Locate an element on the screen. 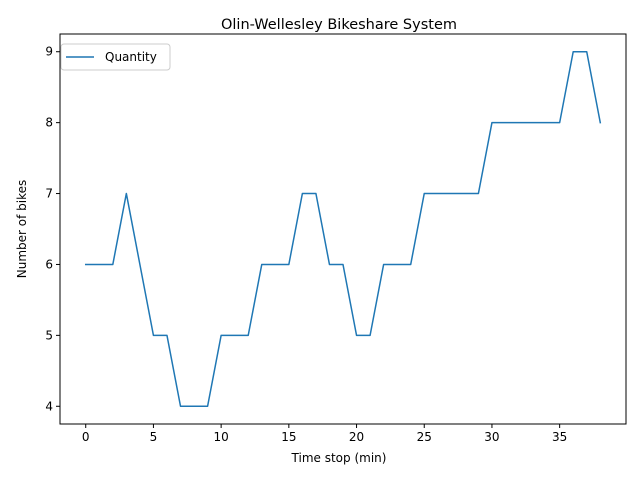 The width and height of the screenshot is (640, 480). x-tick-label: 0 is located at coordinates (86, 437).